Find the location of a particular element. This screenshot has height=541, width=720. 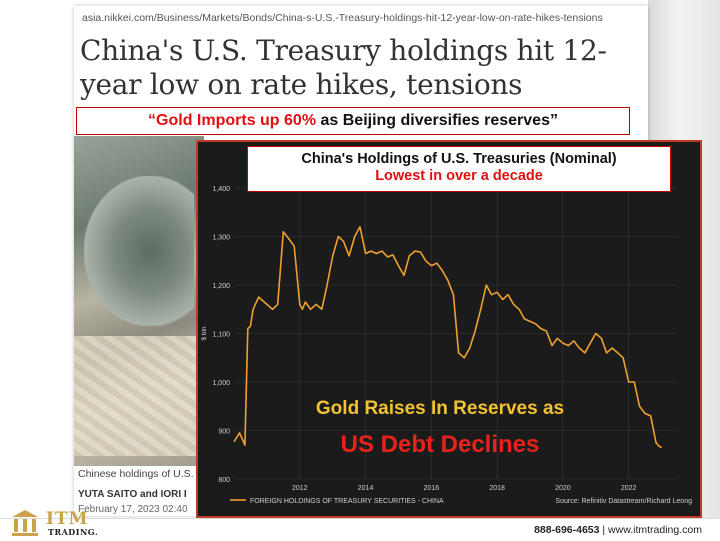

x-tick-label: 2022 is located at coordinates (629, 488).